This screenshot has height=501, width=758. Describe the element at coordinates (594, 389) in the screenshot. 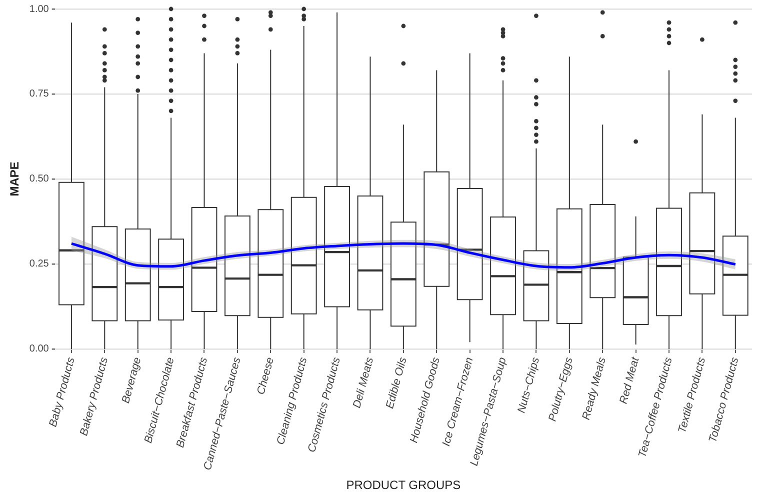

I see `x-tick-label: Ready Meals` at that location.